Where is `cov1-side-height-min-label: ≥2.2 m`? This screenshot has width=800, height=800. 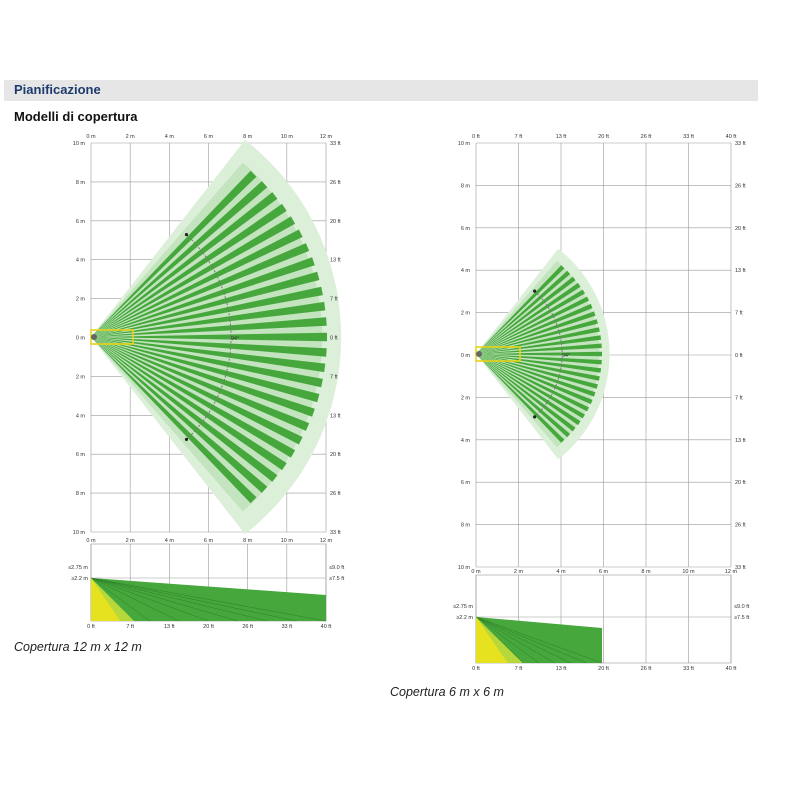
cov1-side-height-min-label: ≥2.2 m is located at coordinates (464, 618).